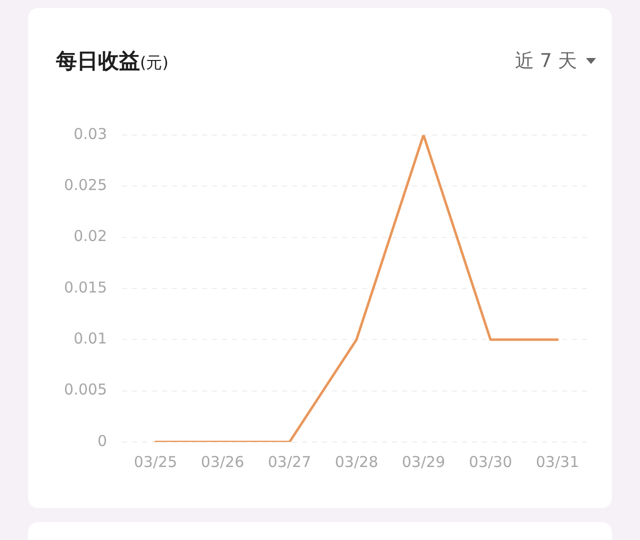 This screenshot has height=540, width=640. I want to click on x-tick-label: 03/31, so click(558, 461).